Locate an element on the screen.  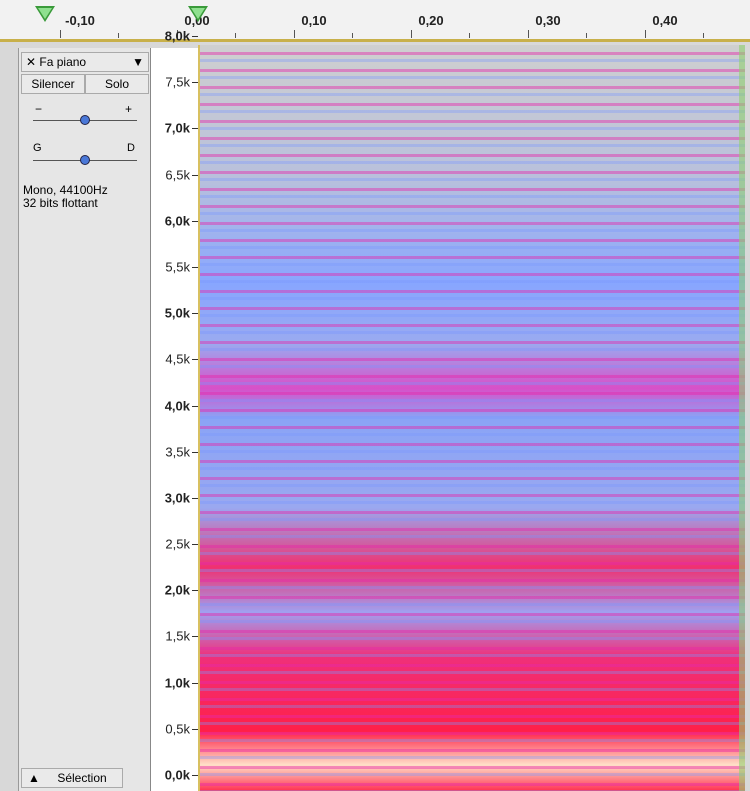
gain-knob is located at coordinates (85, 120).